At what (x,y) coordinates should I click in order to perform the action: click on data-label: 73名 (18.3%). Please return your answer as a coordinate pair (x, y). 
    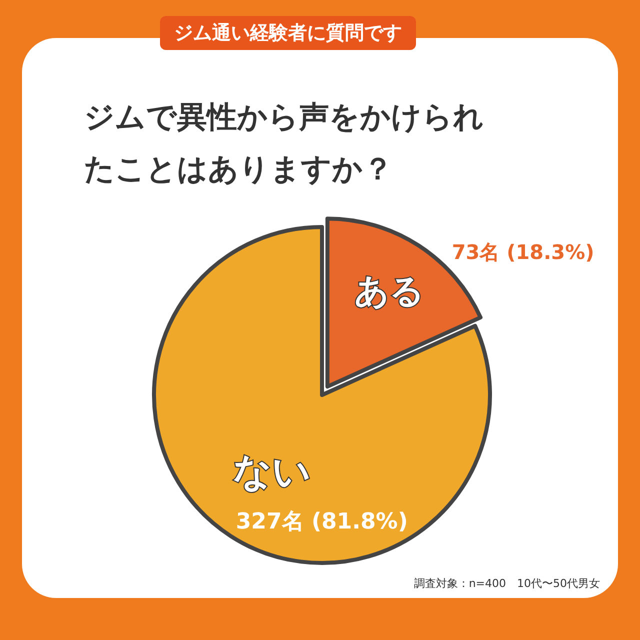
    Looking at the image, I should click on (523, 252).